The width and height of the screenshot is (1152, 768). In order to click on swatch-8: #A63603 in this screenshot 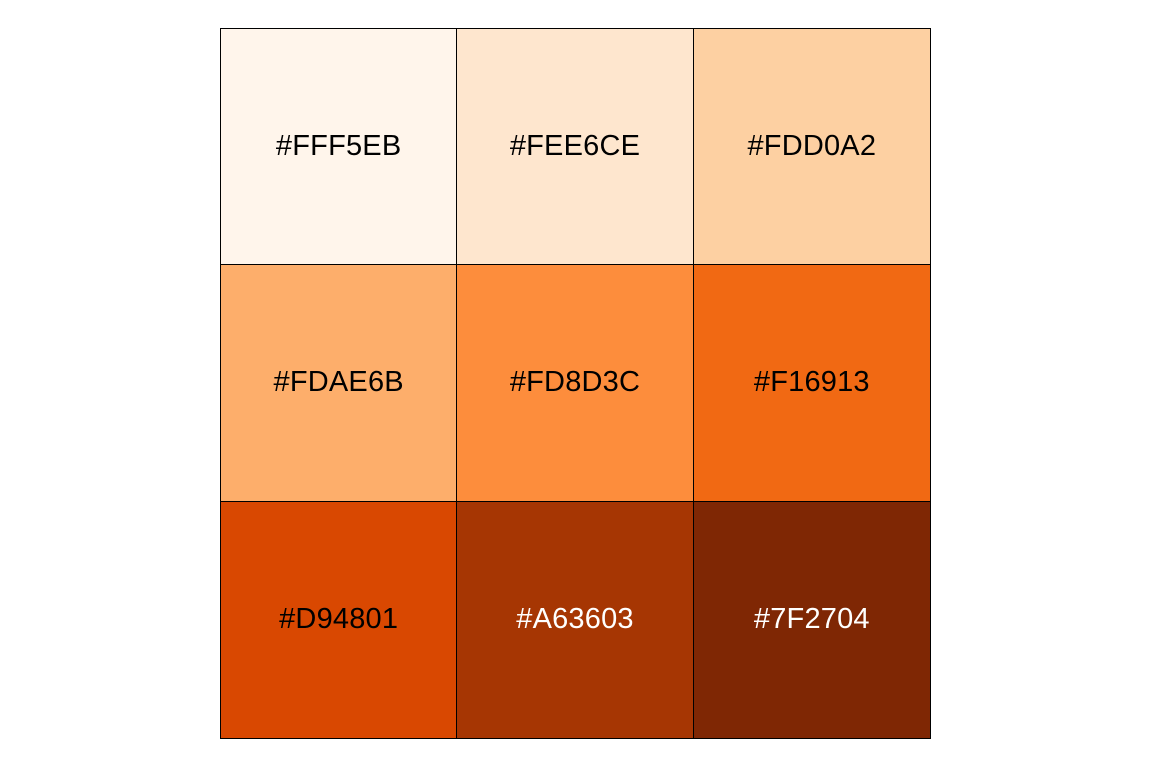, I will do `click(575, 619)`.